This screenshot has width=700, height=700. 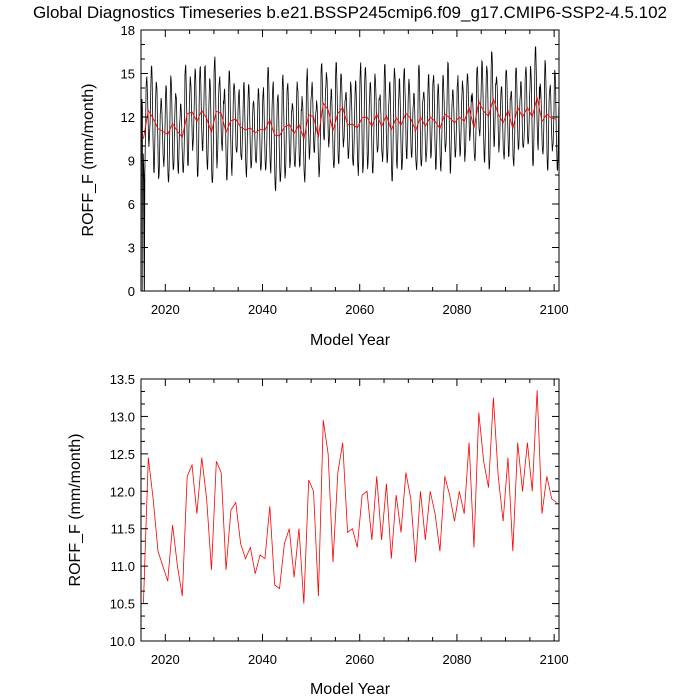 What do you see at coordinates (262, 309) in the screenshot?
I see `top-xtick-label: 2040` at bounding box center [262, 309].